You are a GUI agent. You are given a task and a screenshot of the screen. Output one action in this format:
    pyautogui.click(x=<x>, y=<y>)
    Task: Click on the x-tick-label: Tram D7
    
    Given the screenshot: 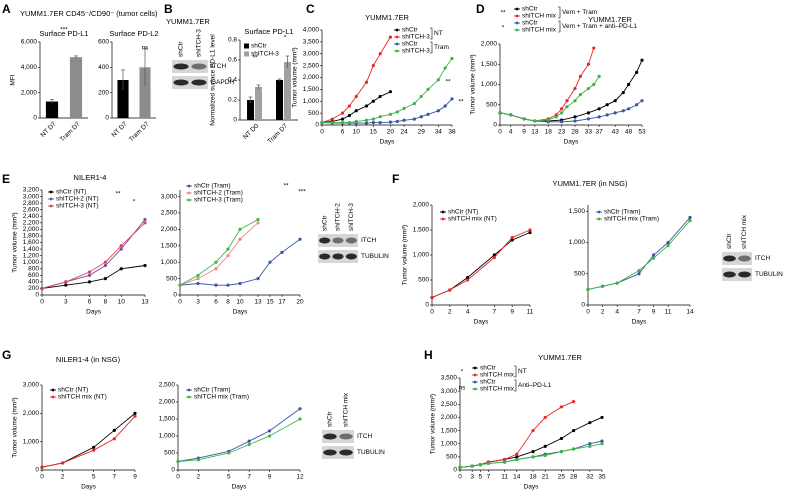 What is the action you would take?
    pyautogui.click(x=139, y=131)
    